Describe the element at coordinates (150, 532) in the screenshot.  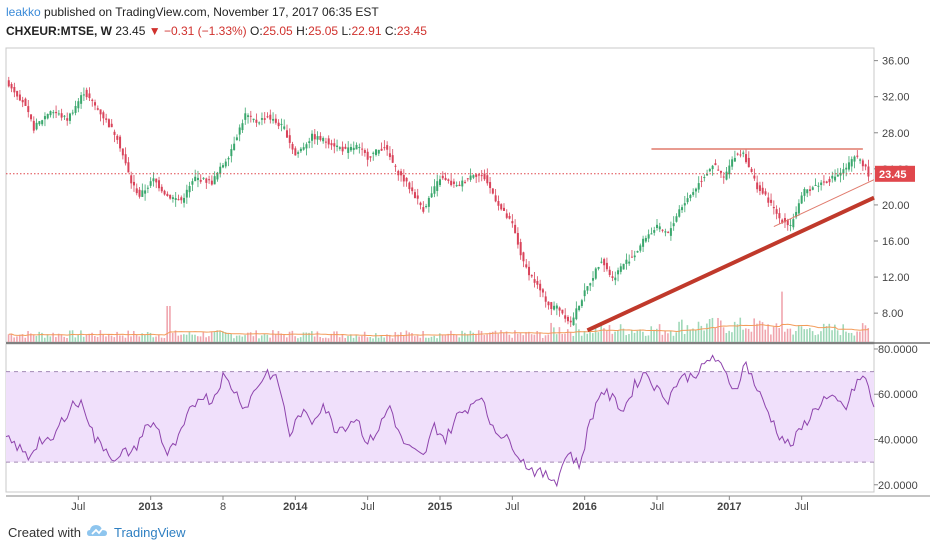
I see `tradingview-brand: TradingView` at that location.